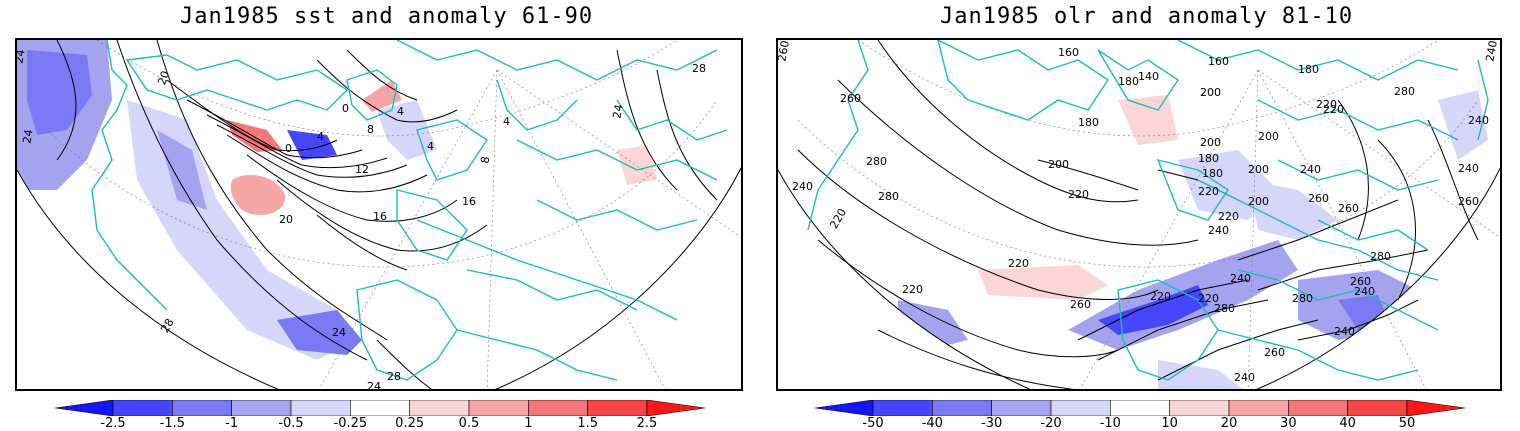 This screenshot has height=431, width=1520. Describe the element at coordinates (291, 423) in the screenshot. I see `colorbar-tick-label: -0.5` at that location.